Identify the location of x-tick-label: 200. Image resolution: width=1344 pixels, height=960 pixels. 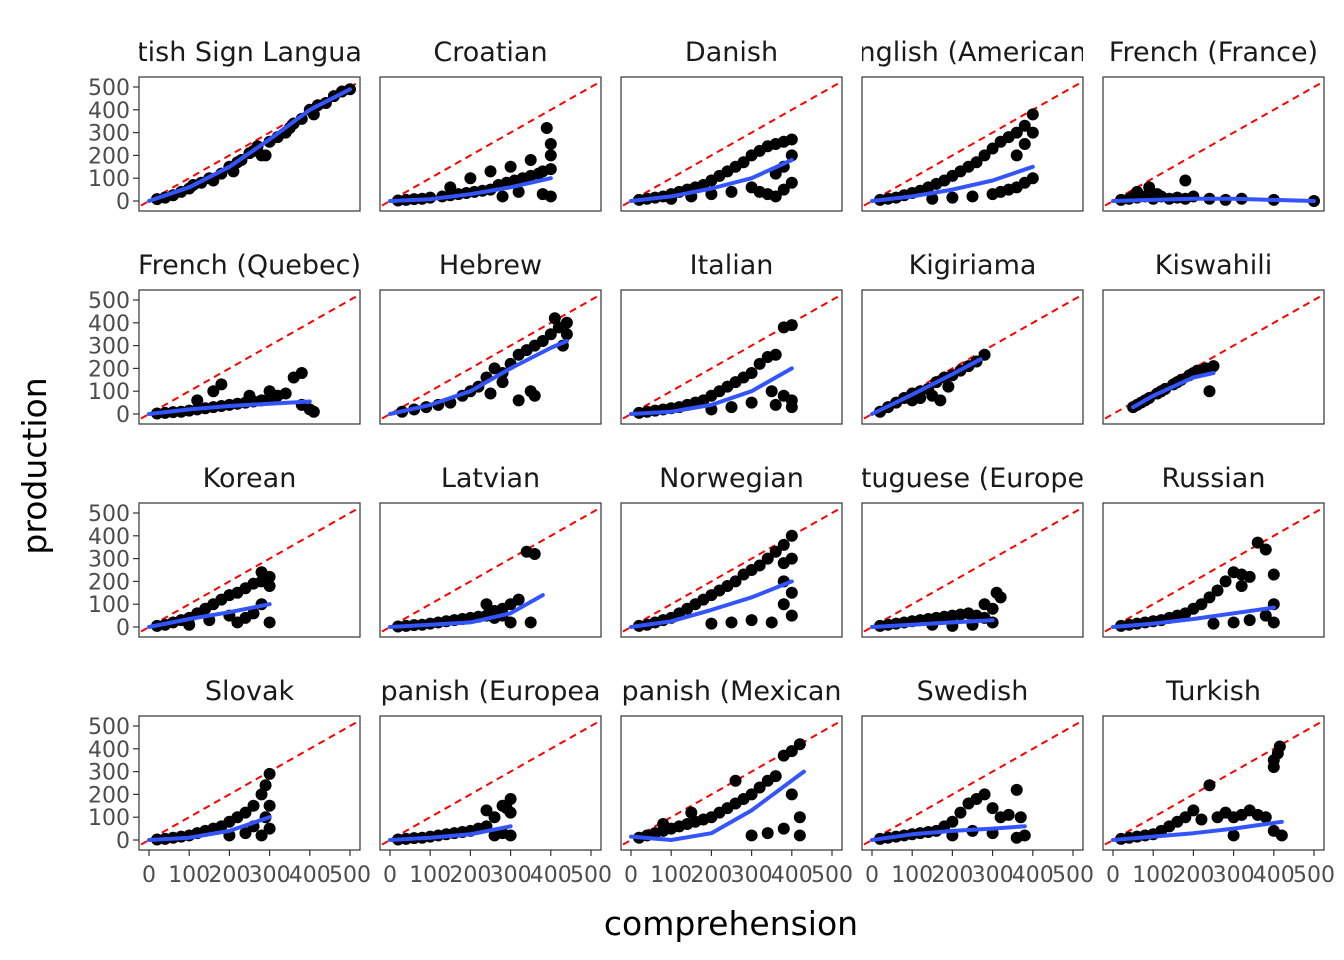
(1193, 875).